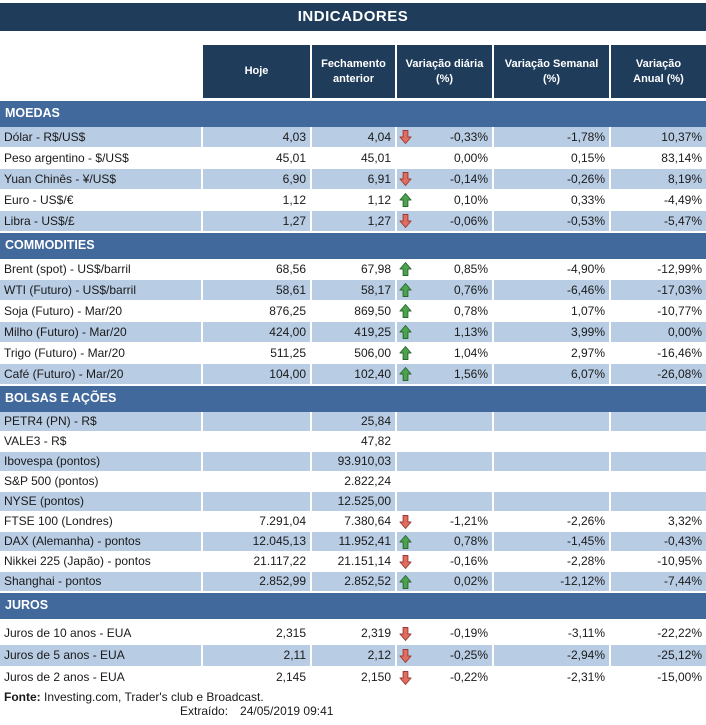 The image size is (706, 725). What do you see at coordinates (658, 633) in the screenshot?
I see `cell-variacao-anual: -22,22%` at bounding box center [658, 633].